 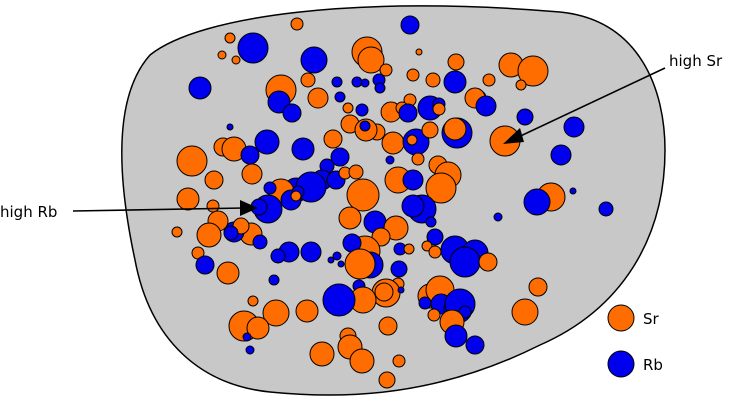 I want to click on high-sr-arrowhead, so click(x=513, y=136).